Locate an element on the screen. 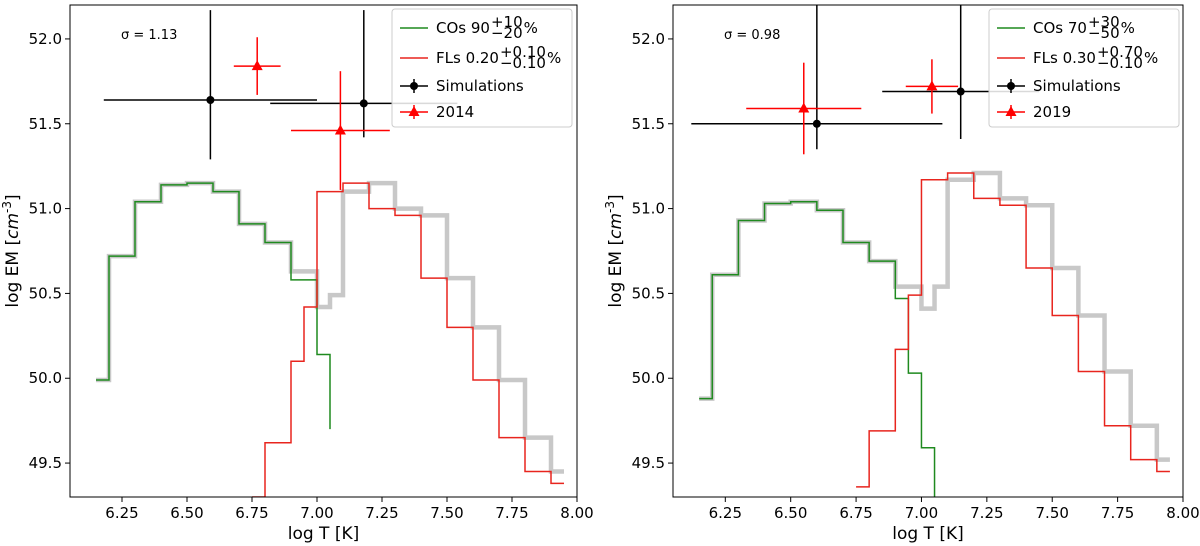 The image size is (1200, 546). legend-obs-label: 2019 is located at coordinates (1052, 112).